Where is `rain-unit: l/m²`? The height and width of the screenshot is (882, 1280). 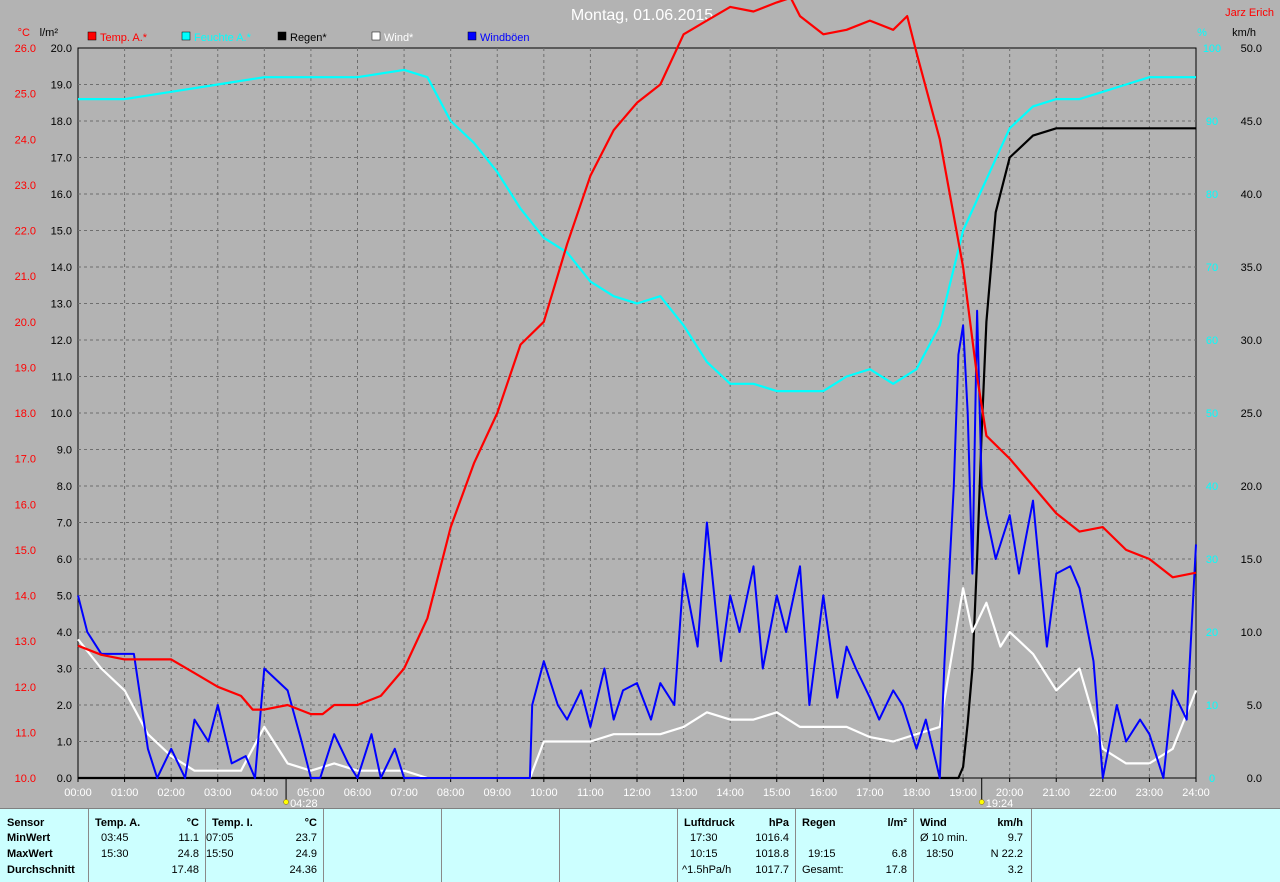 rain-unit: l/m² is located at coordinates (897, 823).